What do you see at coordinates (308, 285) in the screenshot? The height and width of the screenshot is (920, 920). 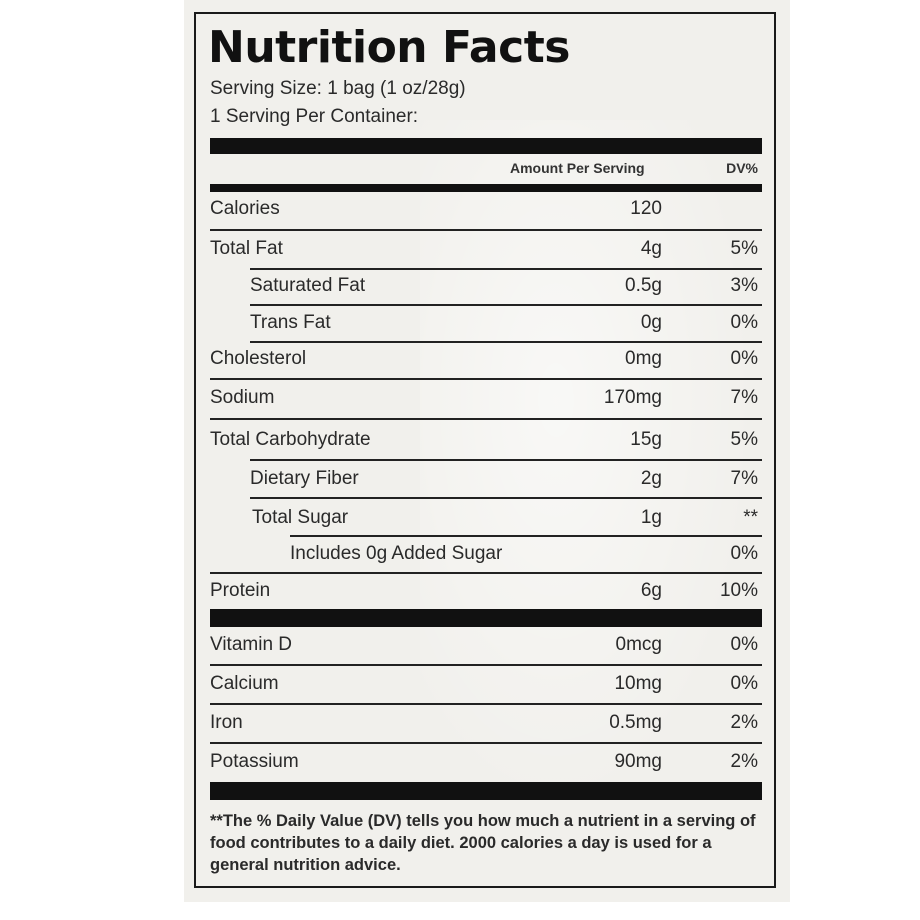 I see `nutrient-name: Saturated Fat` at bounding box center [308, 285].